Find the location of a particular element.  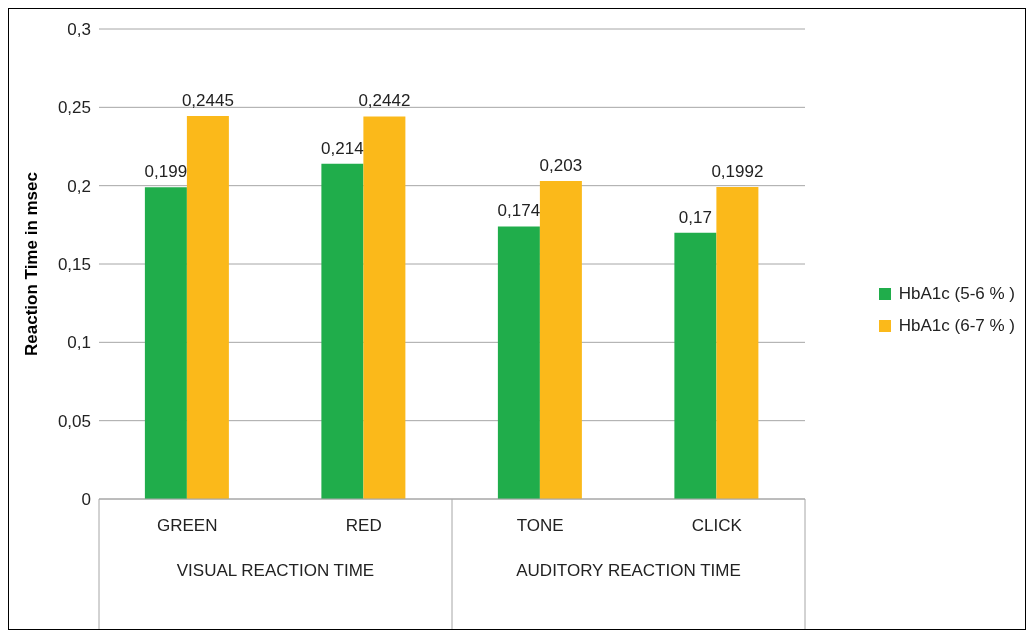

data-label: 0,203 is located at coordinates (561, 165).